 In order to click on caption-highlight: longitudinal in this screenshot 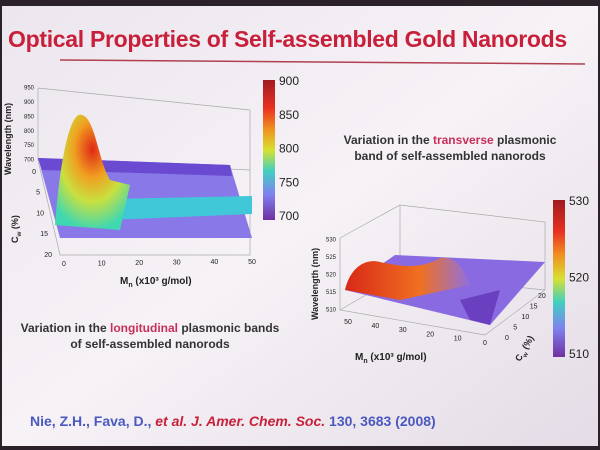, I will do `click(144, 328)`.